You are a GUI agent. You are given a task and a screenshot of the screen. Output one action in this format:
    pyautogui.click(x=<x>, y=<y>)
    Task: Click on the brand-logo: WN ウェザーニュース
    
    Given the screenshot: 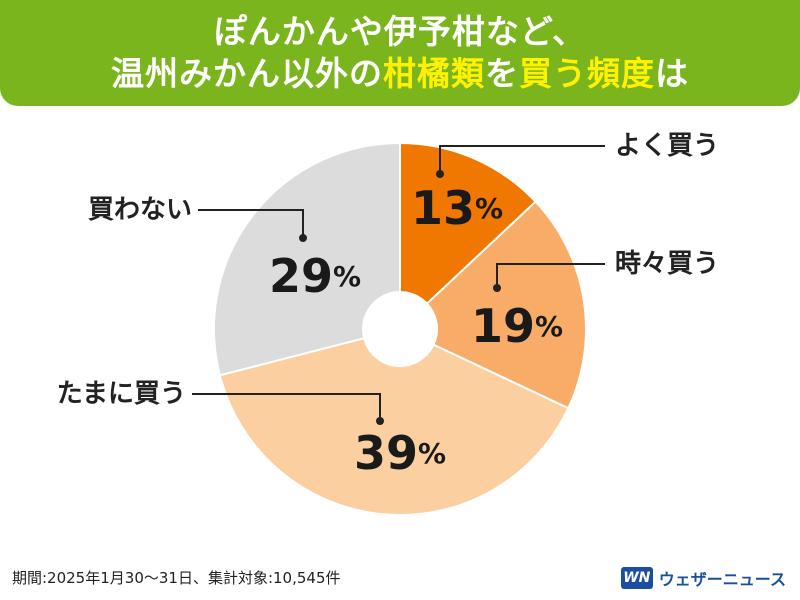 What is the action you would take?
    pyautogui.click(x=703, y=578)
    